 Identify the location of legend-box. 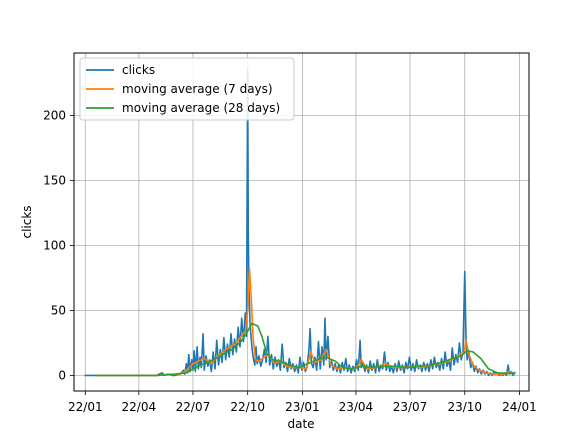
(187, 89).